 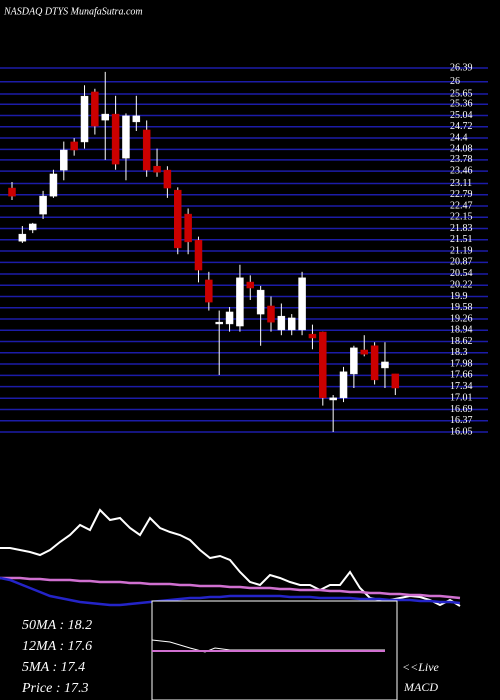 What do you see at coordinates (230, 557) in the screenshot?
I see `indicator-panel` at bounding box center [230, 557].